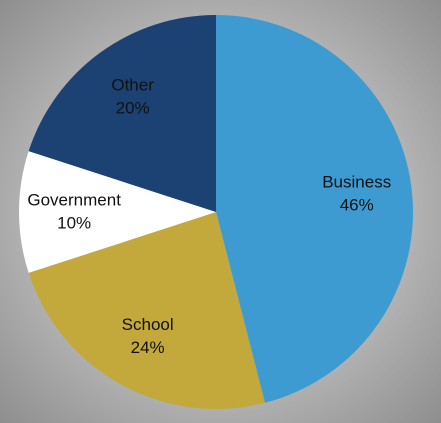  What do you see at coordinates (356, 182) in the screenshot?
I see `slice-label: Business` at bounding box center [356, 182].